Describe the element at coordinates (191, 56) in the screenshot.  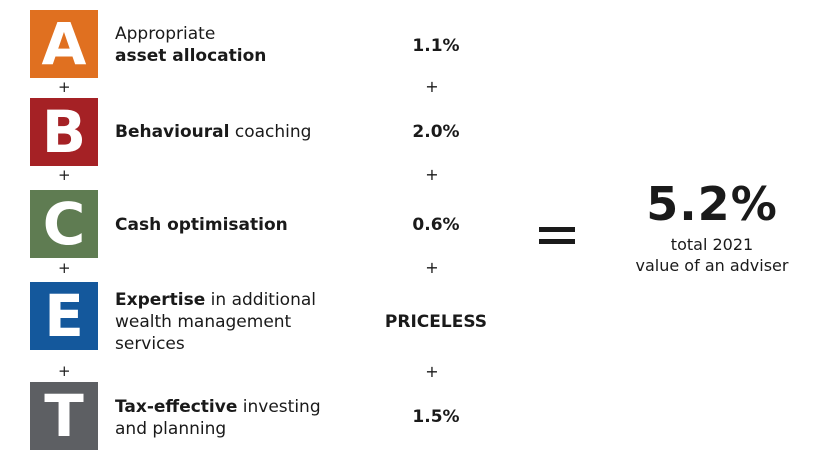
I see `row-a-desc-bold: asset allocation` at that location.